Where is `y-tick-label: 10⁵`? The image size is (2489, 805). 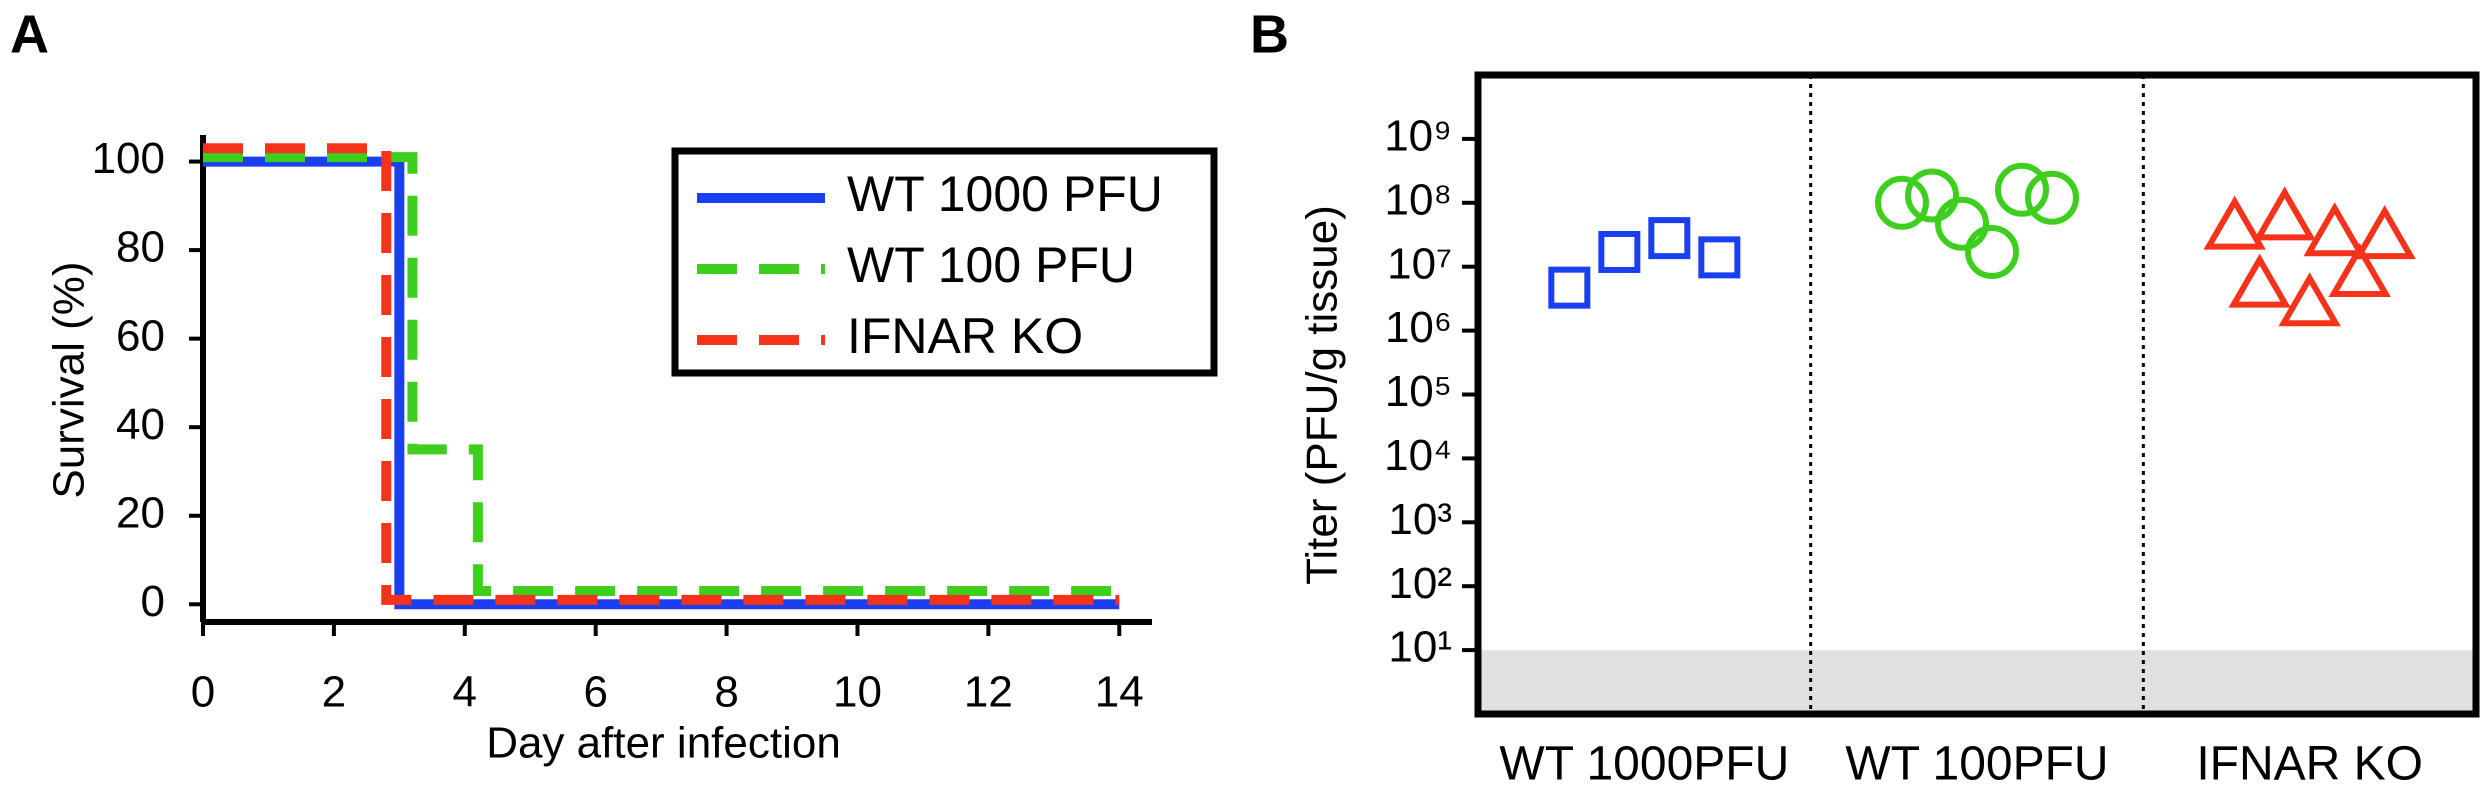
y-tick-label: 10⁵ is located at coordinates (1418, 391).